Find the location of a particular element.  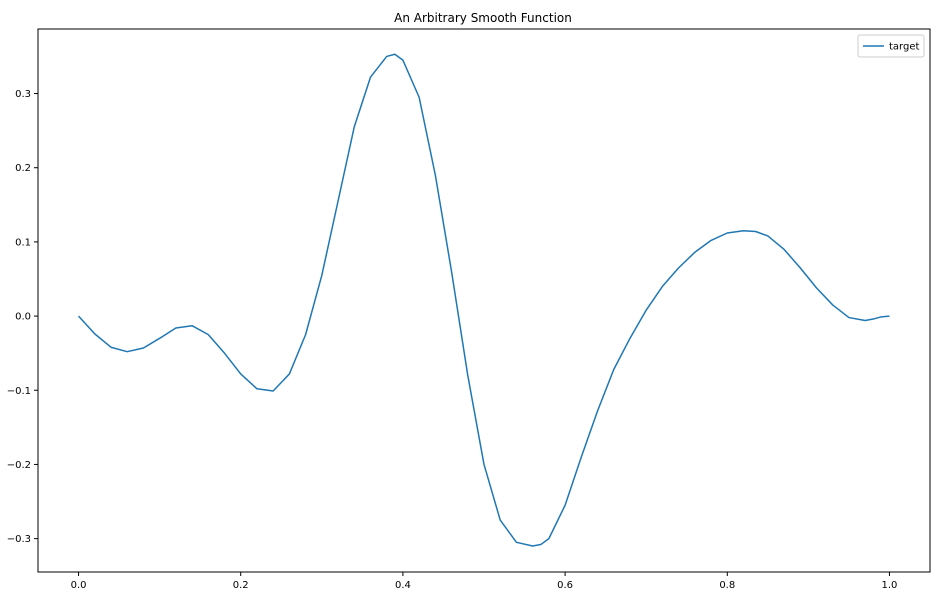

legend-box is located at coordinates (891, 46).